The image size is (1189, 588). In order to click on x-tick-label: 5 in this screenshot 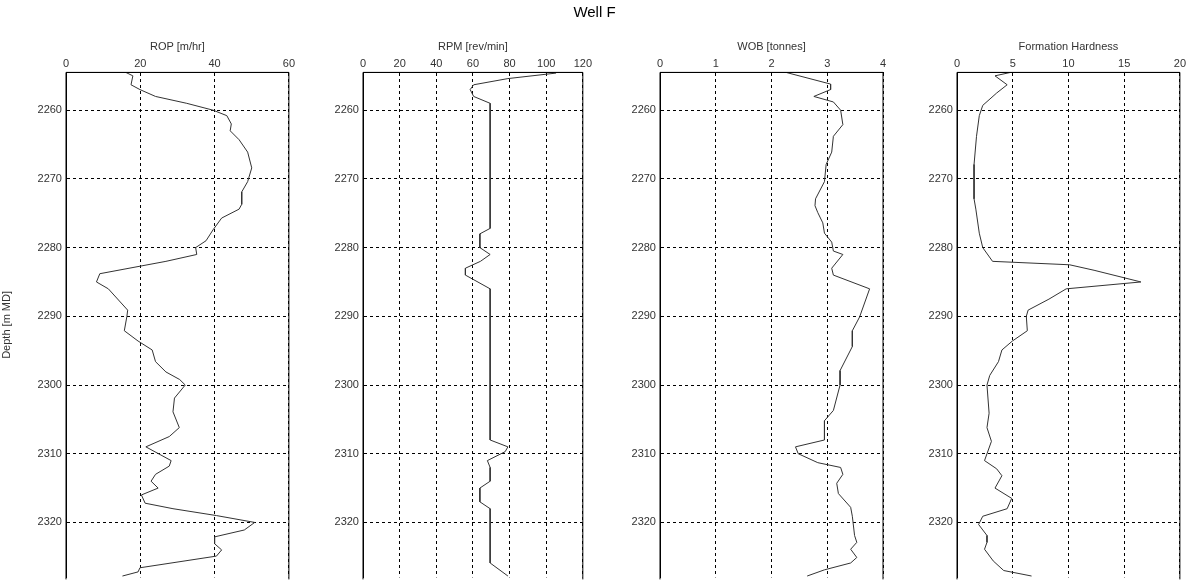, I will do `click(1012, 62)`.